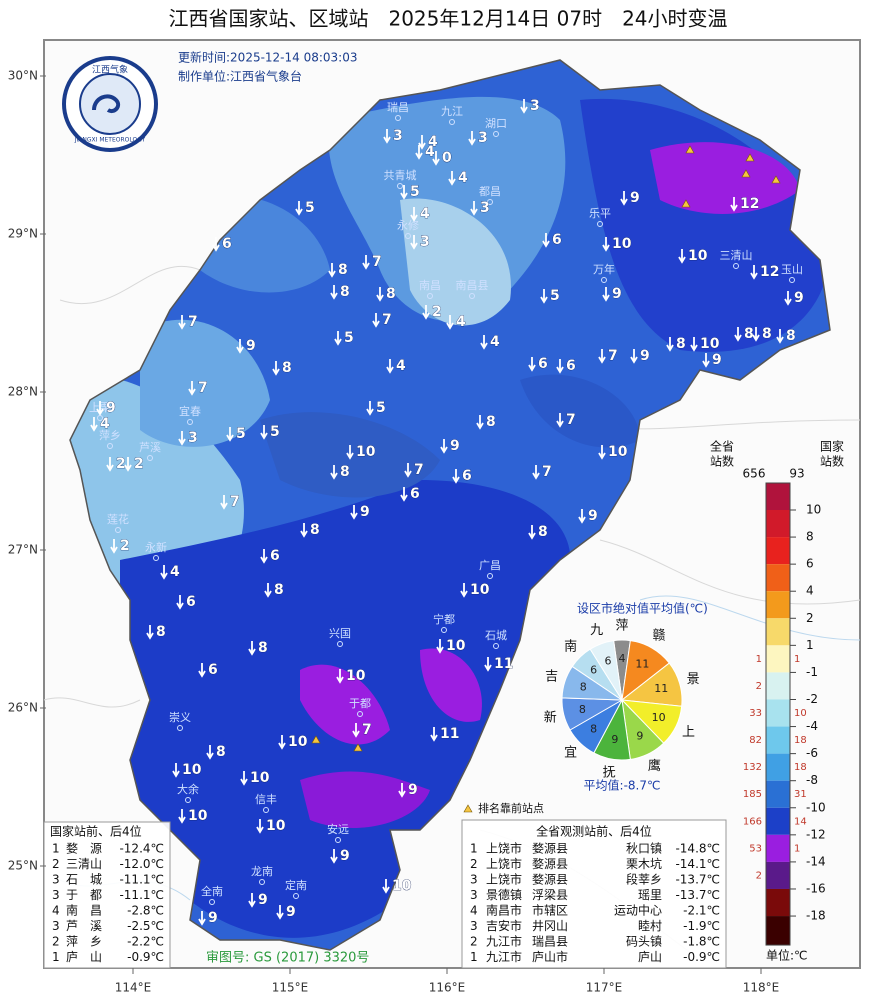  Describe the element at coordinates (642, 608) in the screenshot. I see `pie-title: 设区市绝对值平均值(℃)` at that location.